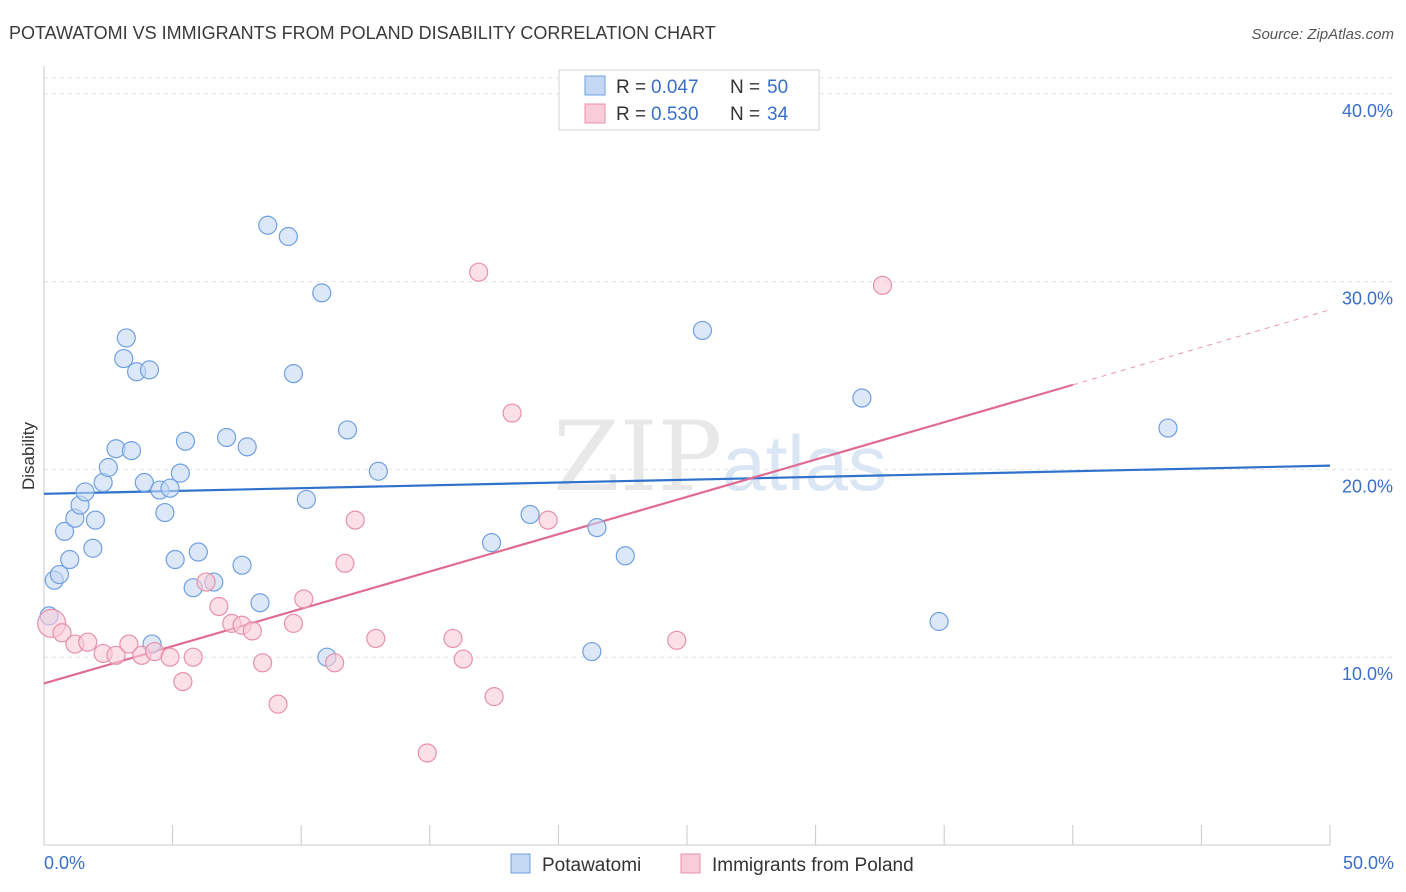  What do you see at coordinates (675, 114) in the screenshot?
I see `stats-r-poland: 0.530` at bounding box center [675, 114].